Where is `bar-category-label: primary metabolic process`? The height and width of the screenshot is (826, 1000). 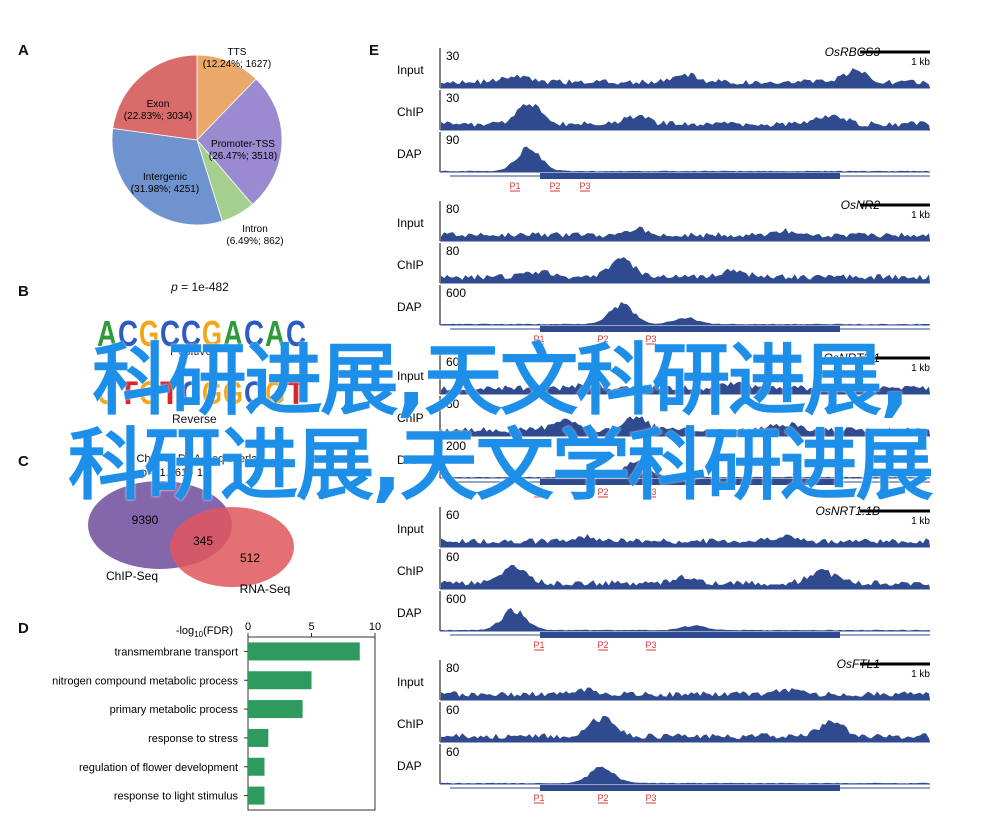
bar-category-label: primary metabolic process is located at coordinates (174, 710).